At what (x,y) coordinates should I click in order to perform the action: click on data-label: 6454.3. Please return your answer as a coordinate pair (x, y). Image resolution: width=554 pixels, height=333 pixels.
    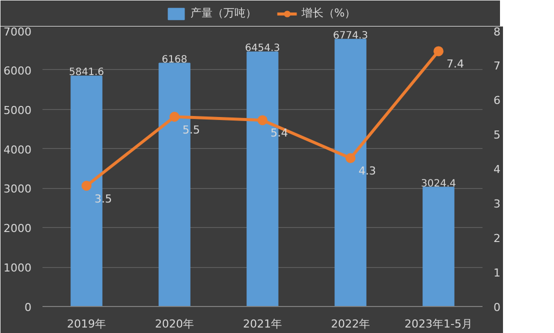
    Looking at the image, I should click on (262, 48).